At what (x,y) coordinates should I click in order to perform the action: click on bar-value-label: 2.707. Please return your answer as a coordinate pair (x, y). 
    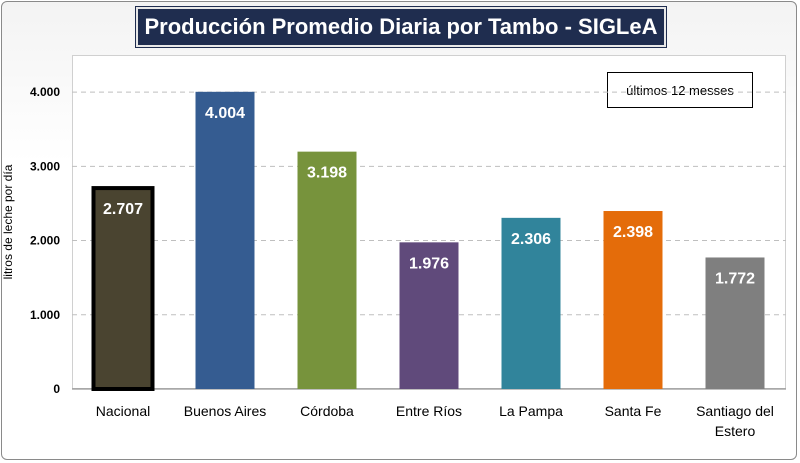
    Looking at the image, I should click on (123, 209).